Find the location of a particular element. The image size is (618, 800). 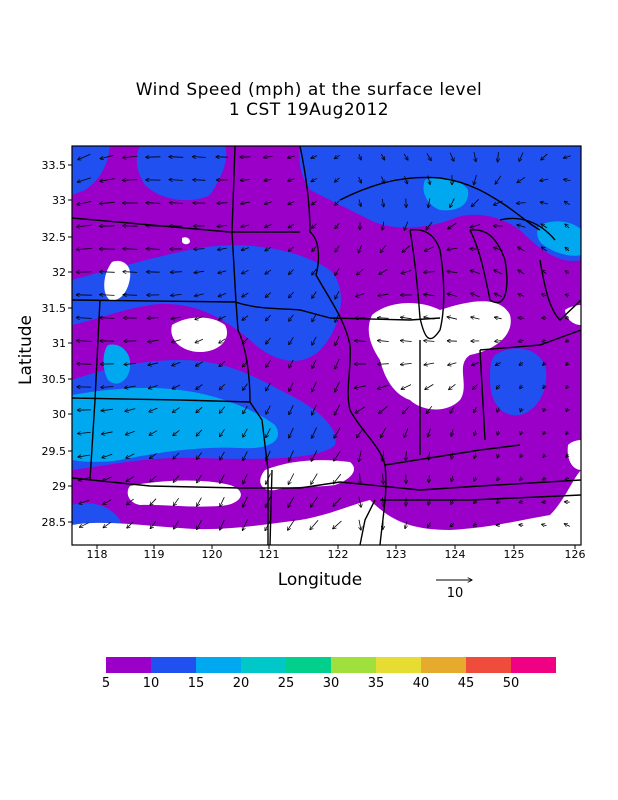

colorbar-label: 15 is located at coordinates (196, 683).